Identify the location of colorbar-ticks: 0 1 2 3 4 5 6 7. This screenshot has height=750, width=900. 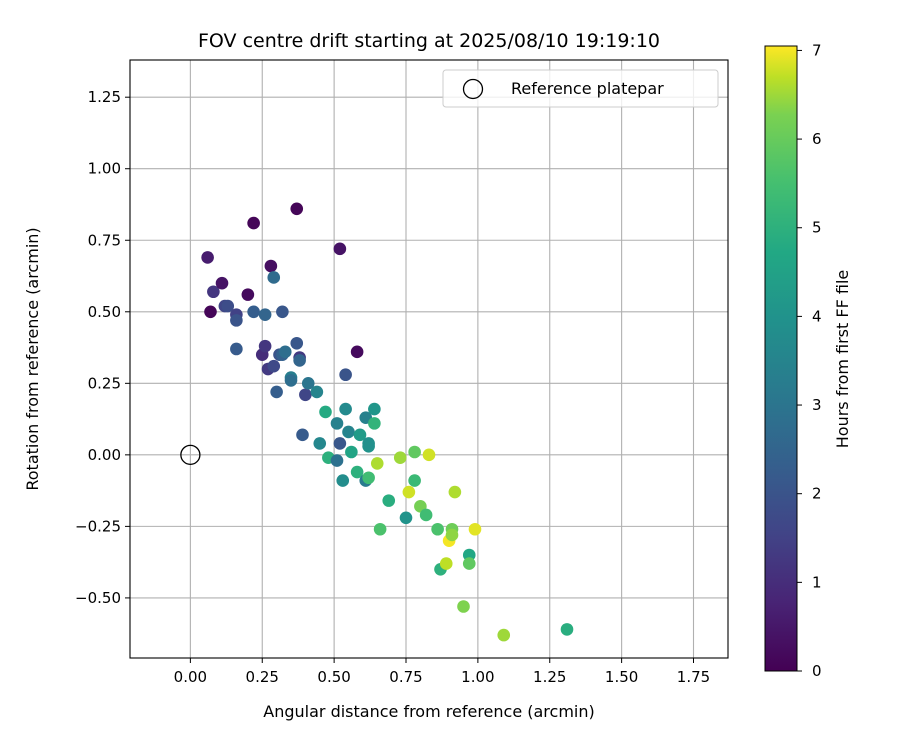
(809, 360).